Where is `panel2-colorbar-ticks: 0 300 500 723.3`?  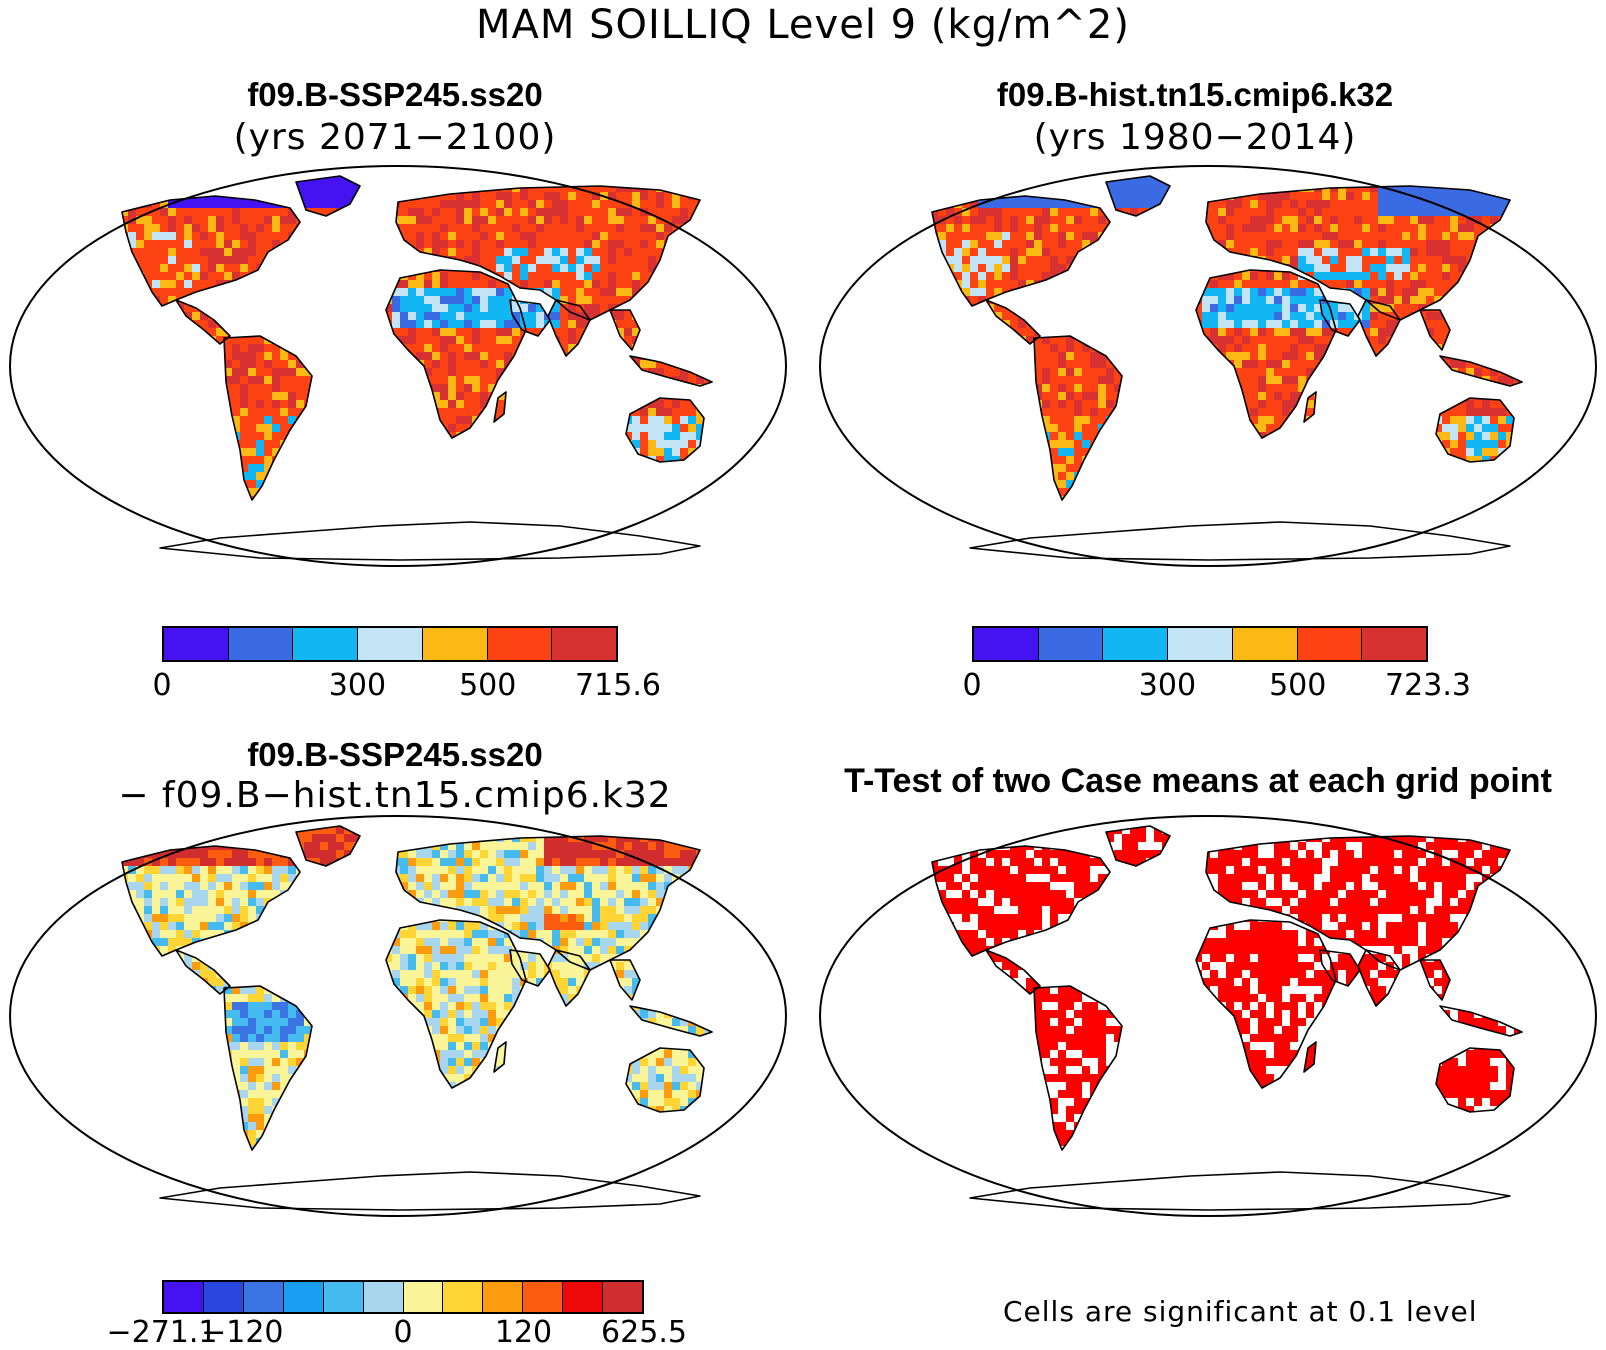
panel2-colorbar-ticks: 0 300 500 723.3 is located at coordinates (1216, 686).